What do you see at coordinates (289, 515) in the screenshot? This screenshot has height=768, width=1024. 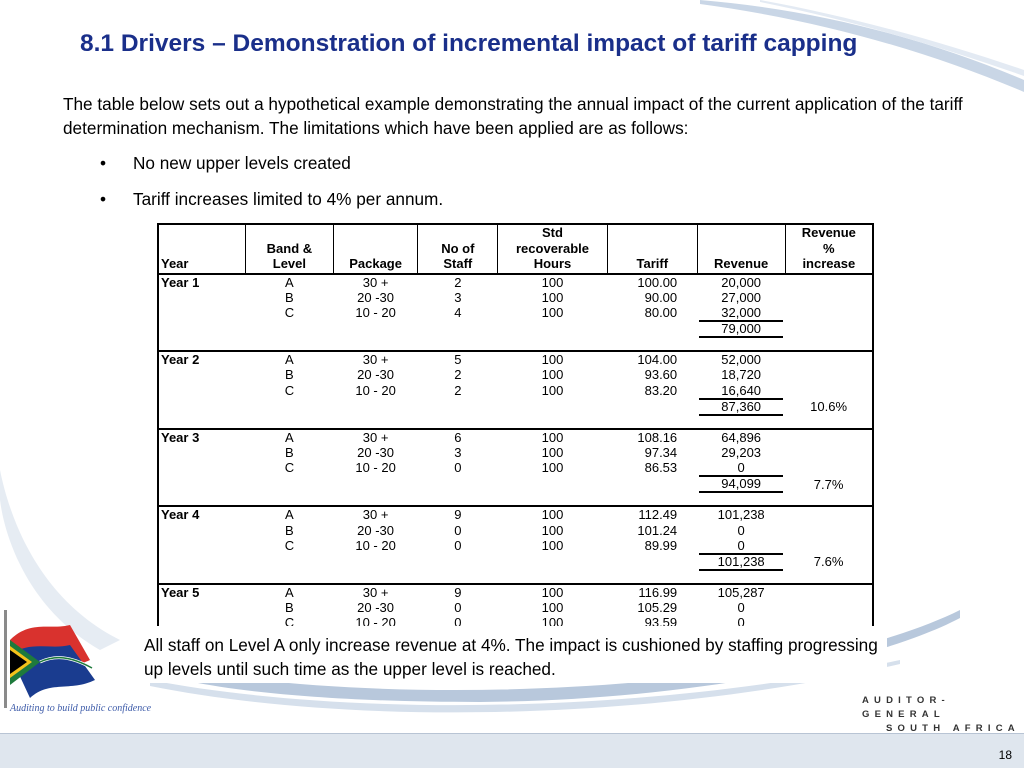 I see `band-cell: A` at bounding box center [289, 515].